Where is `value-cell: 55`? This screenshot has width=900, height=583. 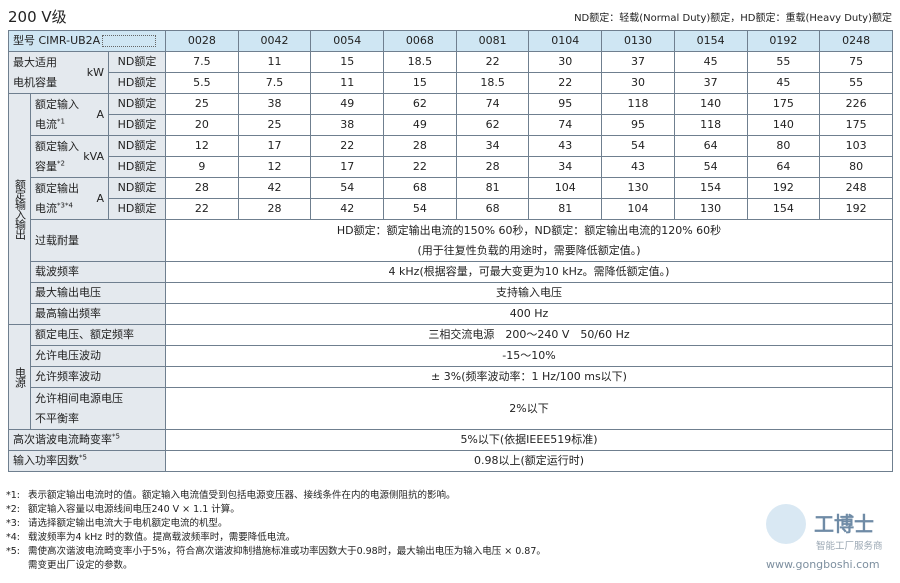 value-cell: 55 is located at coordinates (856, 83).